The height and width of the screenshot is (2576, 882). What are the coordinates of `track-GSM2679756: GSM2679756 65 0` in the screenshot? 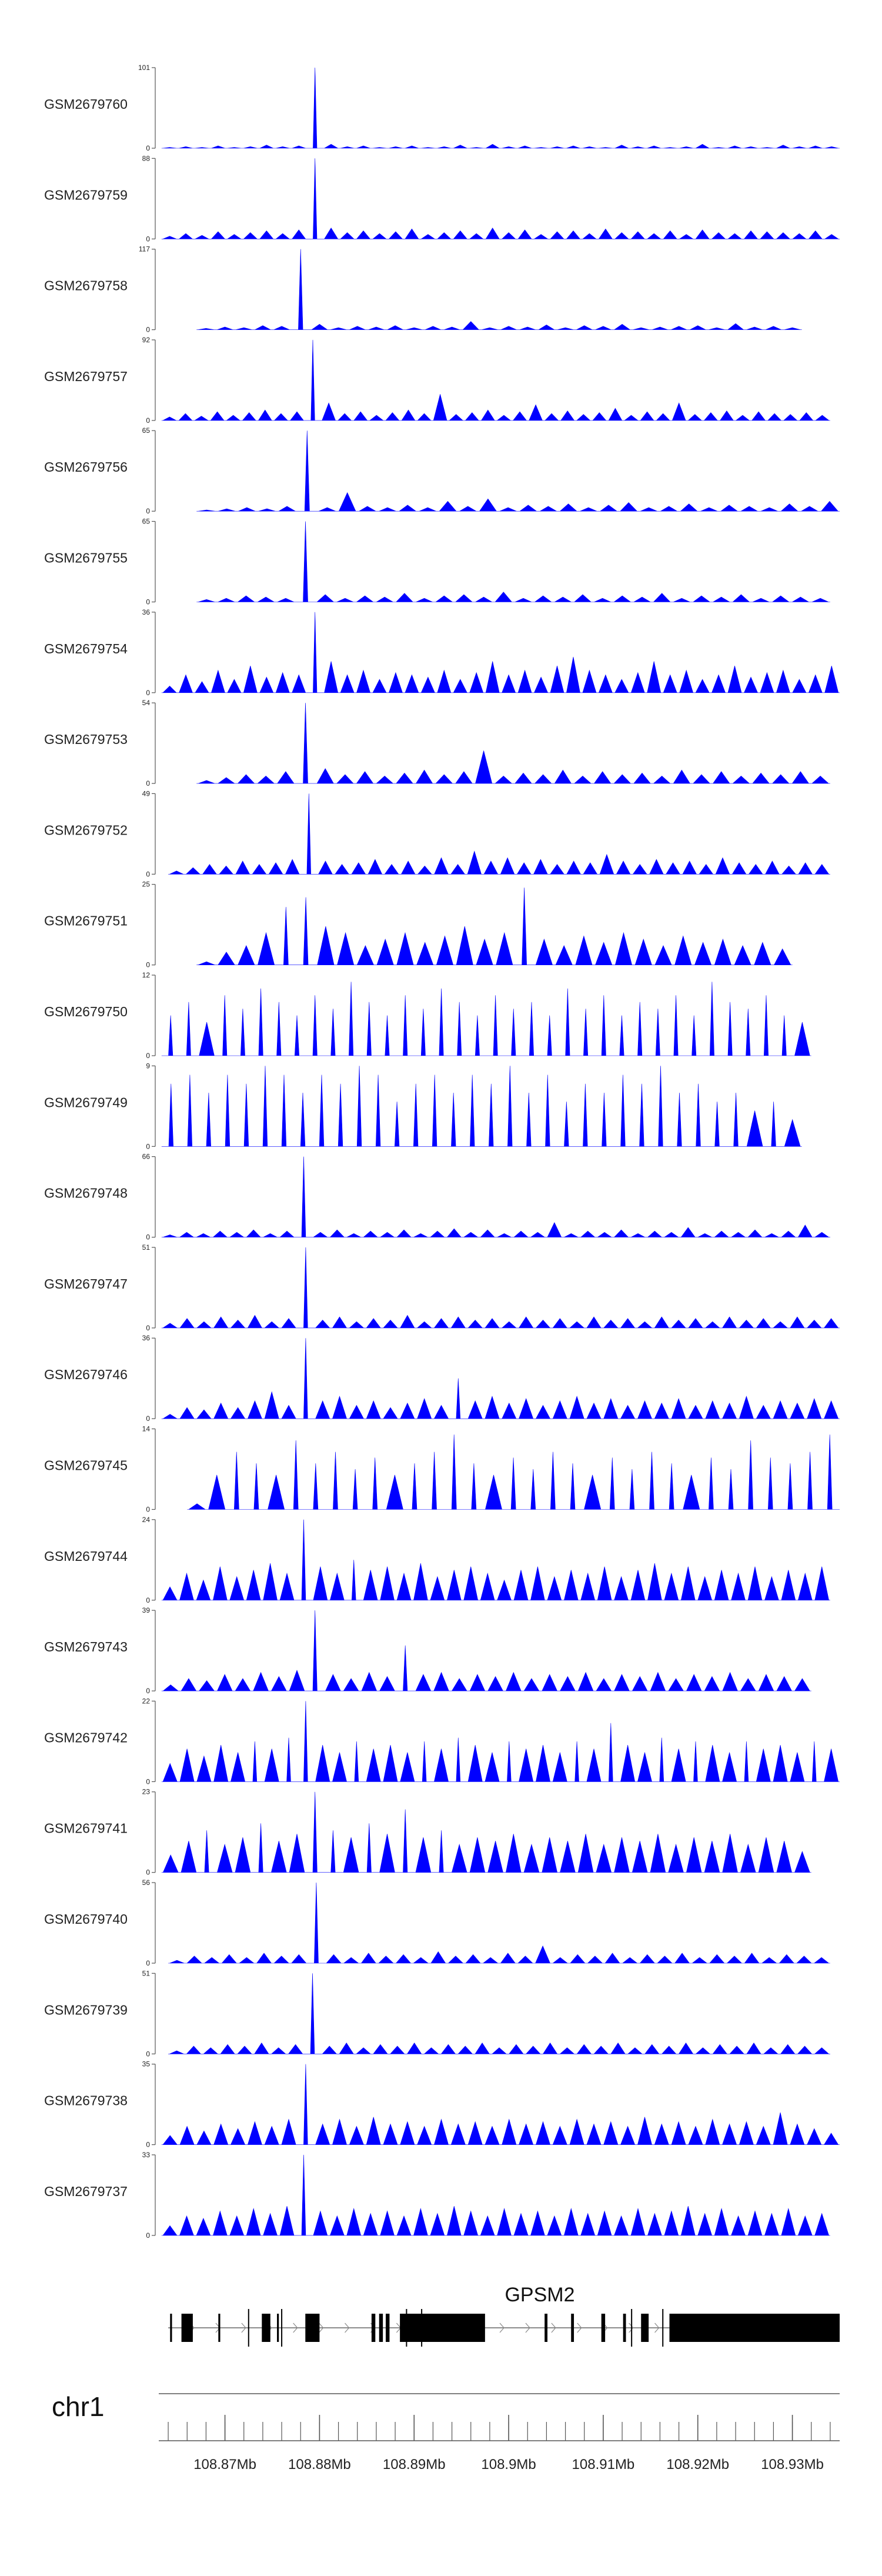 It's located at (442, 470).